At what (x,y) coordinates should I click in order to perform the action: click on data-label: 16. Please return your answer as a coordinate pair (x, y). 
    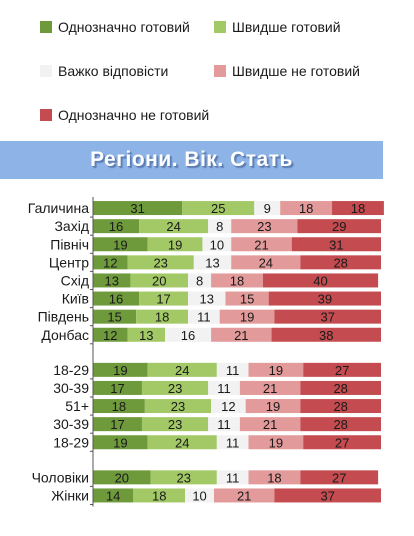
    Looking at the image, I should click on (116, 299).